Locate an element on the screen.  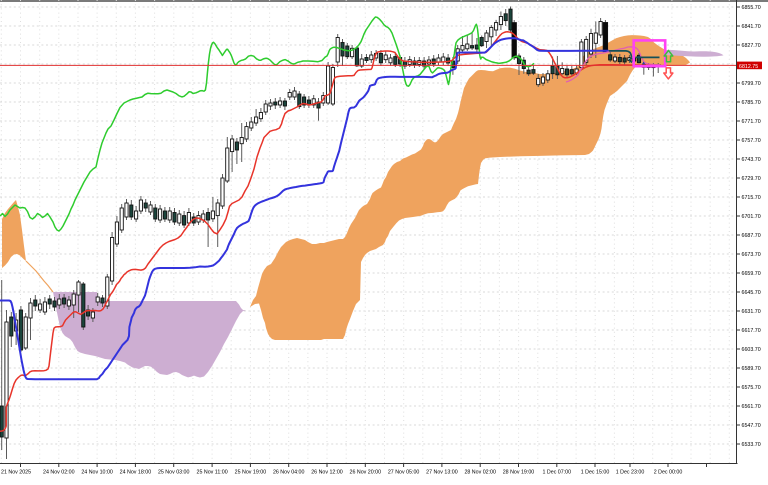
svg-text: 6561.70 is located at coordinates (751, 407).